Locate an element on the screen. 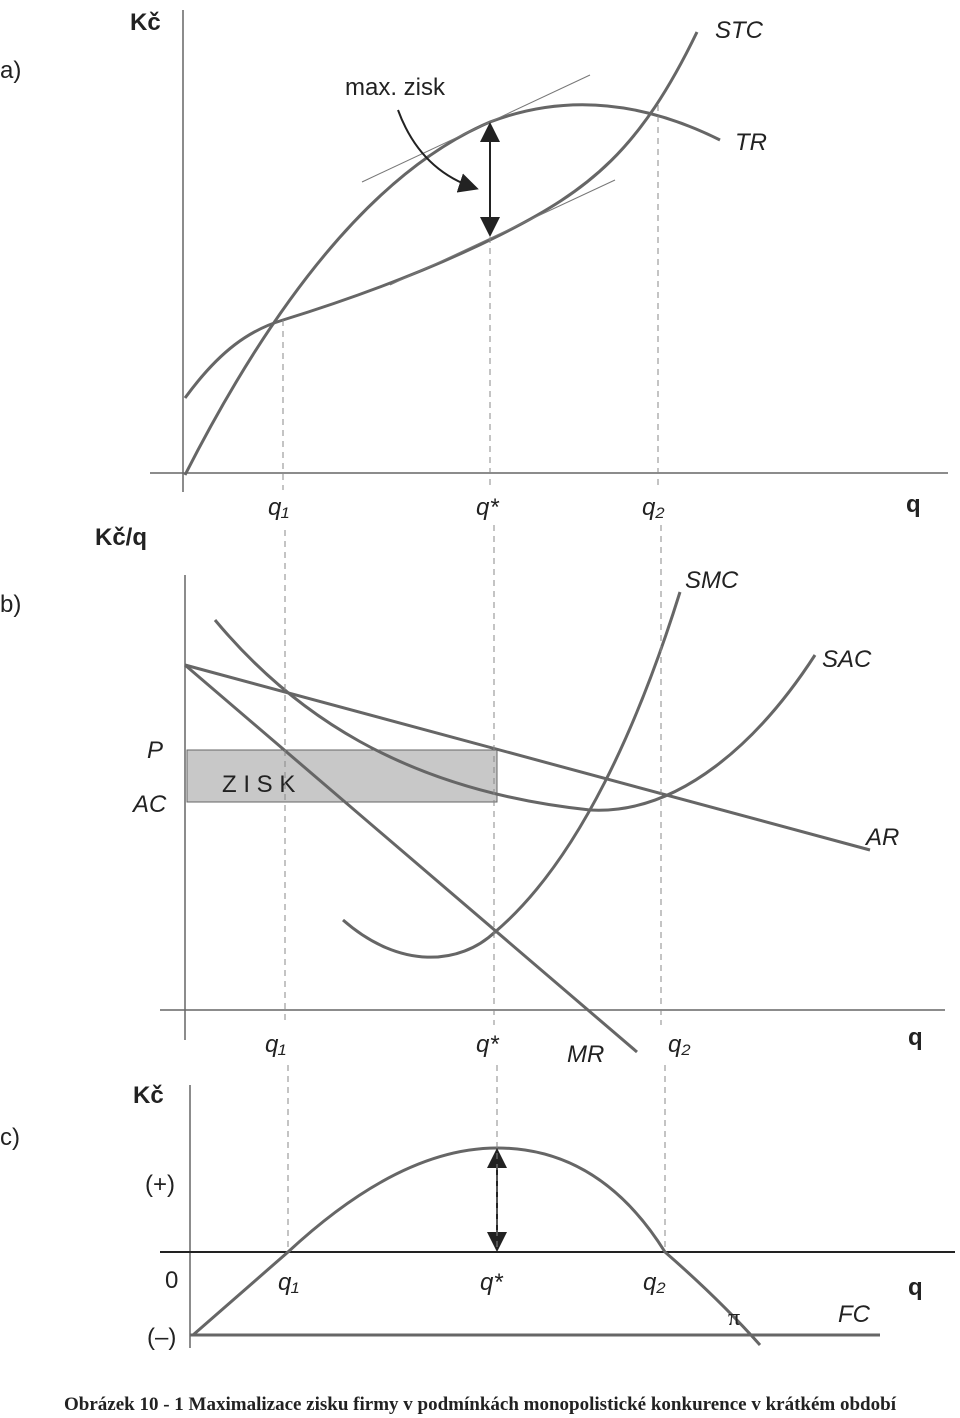 This screenshot has height=1418, width=960. mr-line is located at coordinates (411, 858).